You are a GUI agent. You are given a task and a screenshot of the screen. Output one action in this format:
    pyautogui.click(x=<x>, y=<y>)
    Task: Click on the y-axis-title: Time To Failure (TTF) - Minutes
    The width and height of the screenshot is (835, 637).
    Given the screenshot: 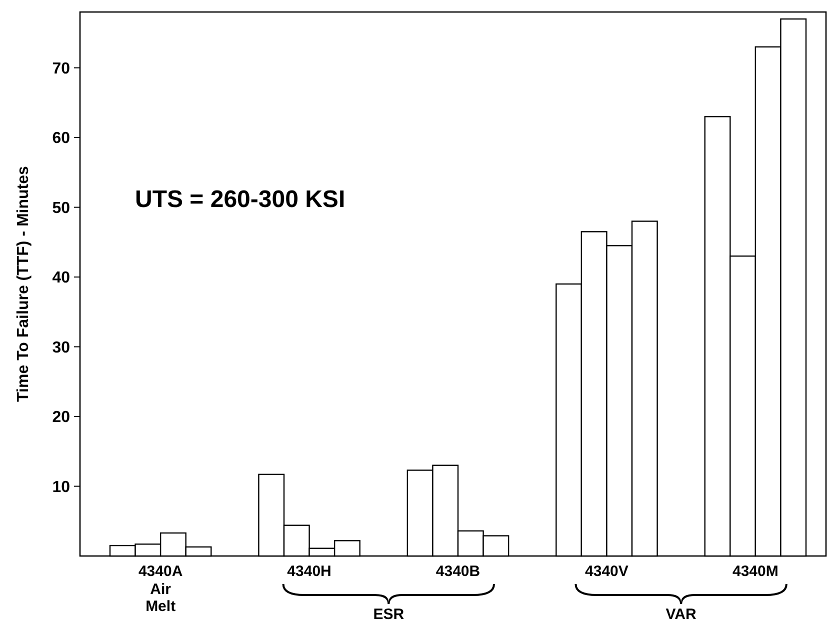 What is the action you would take?
    pyautogui.click(x=23, y=284)
    